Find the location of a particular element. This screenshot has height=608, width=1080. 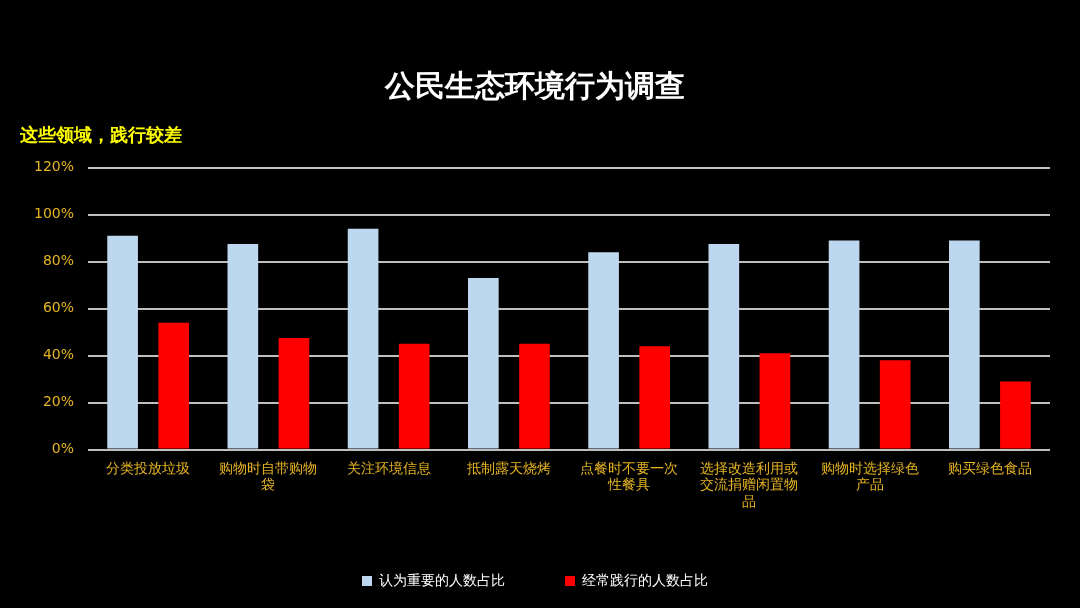

y-tick-label: 80% is located at coordinates (58, 260).